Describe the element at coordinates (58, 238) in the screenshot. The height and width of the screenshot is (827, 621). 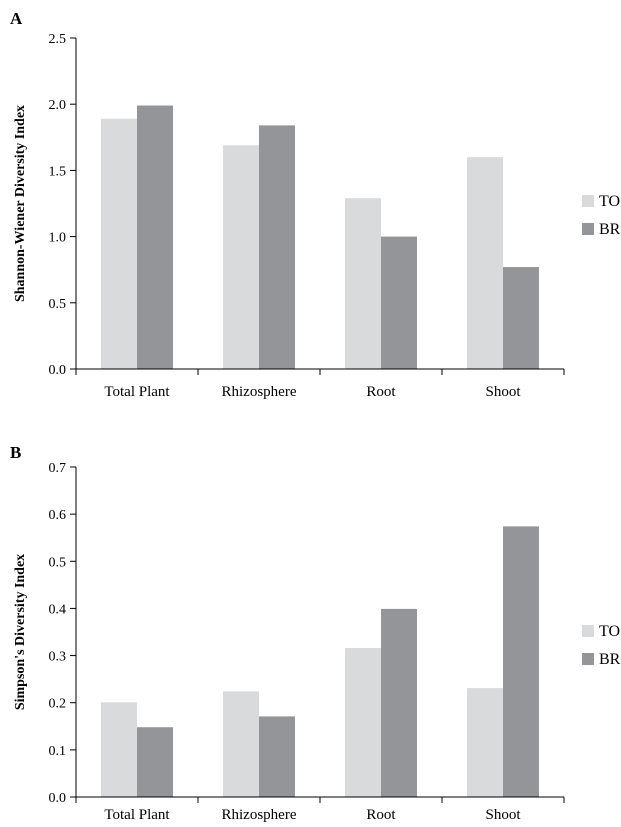
I see `y-tick-label: 1.0` at that location.